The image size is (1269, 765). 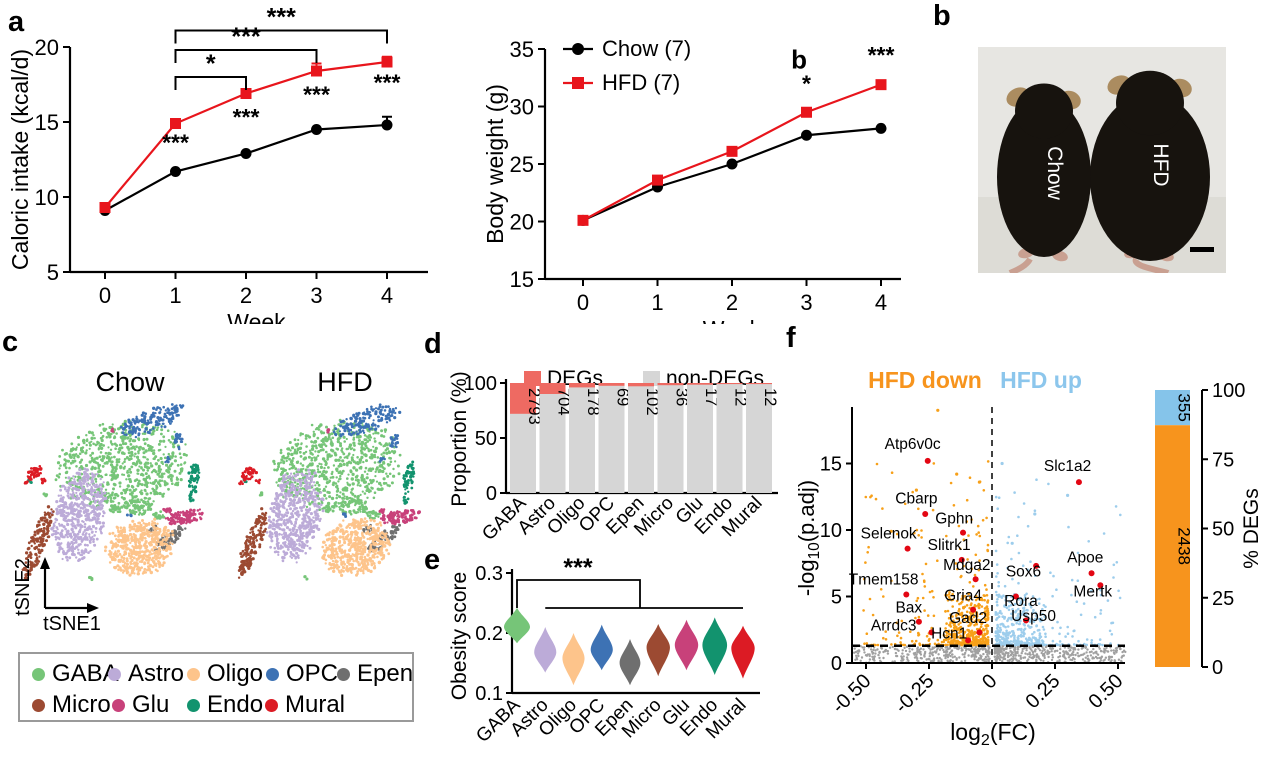 What do you see at coordinates (1026, 620) in the screenshot?
I see `gene-point-Usp50` at bounding box center [1026, 620].